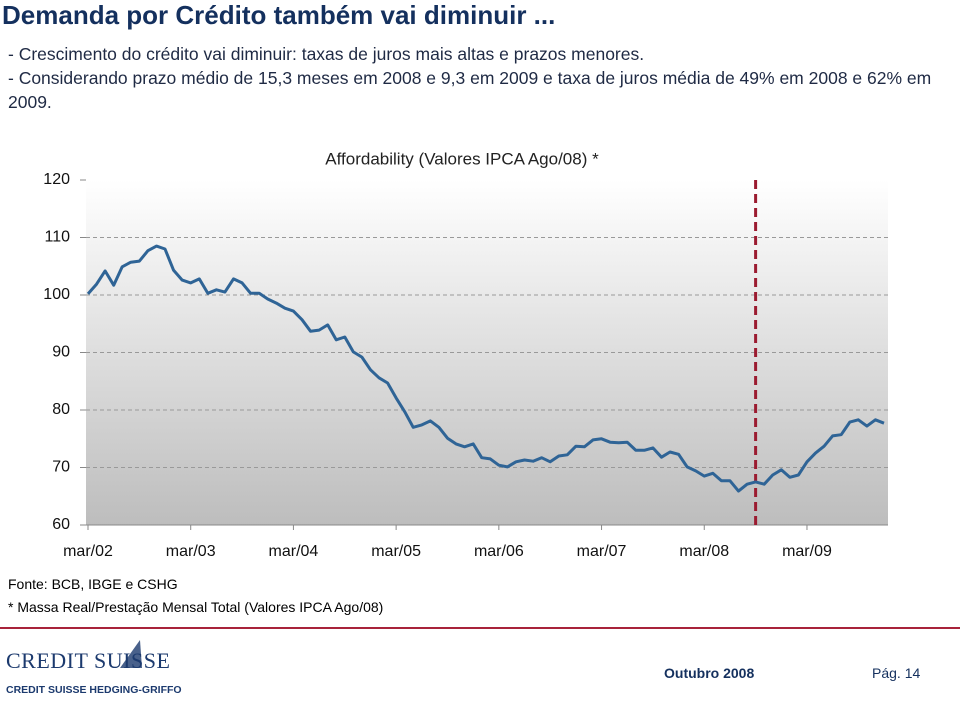  Describe the element at coordinates (462, 158) in the screenshot. I see `chart-title: Affordability (Valores IPCA Ago/08) *` at that location.